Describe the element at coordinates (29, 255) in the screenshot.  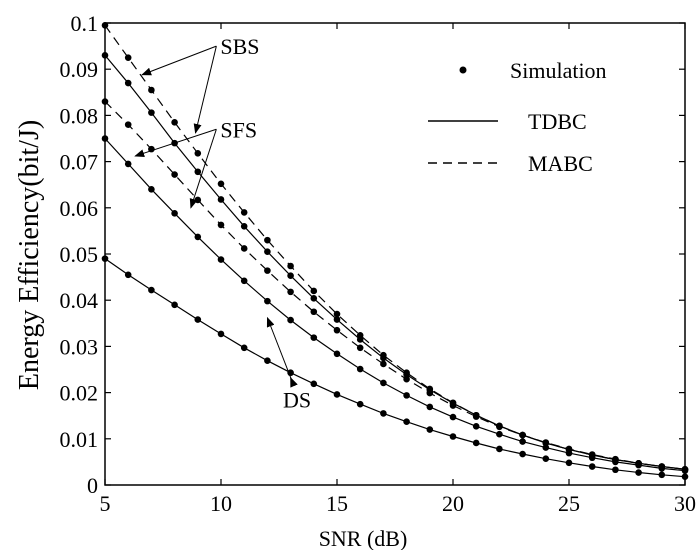
I see `y-axis-label: Energy Efficiency(bit/J)` at that location.